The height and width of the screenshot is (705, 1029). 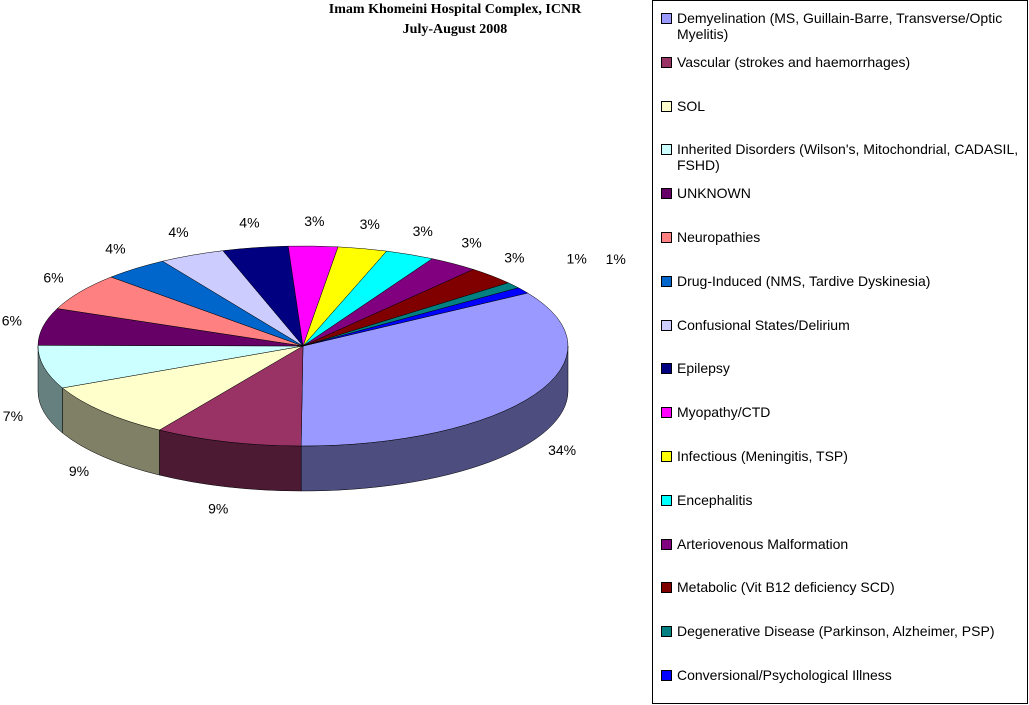 I want to click on legend-item: Encephalitis, so click(x=845, y=500).